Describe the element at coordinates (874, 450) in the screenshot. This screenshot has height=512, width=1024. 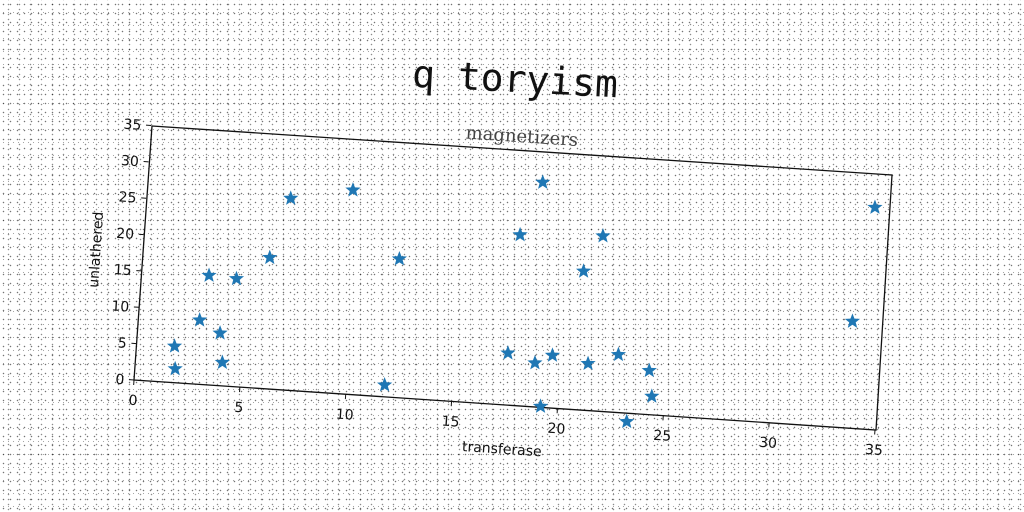
I see `x-tick-label: 35` at that location.